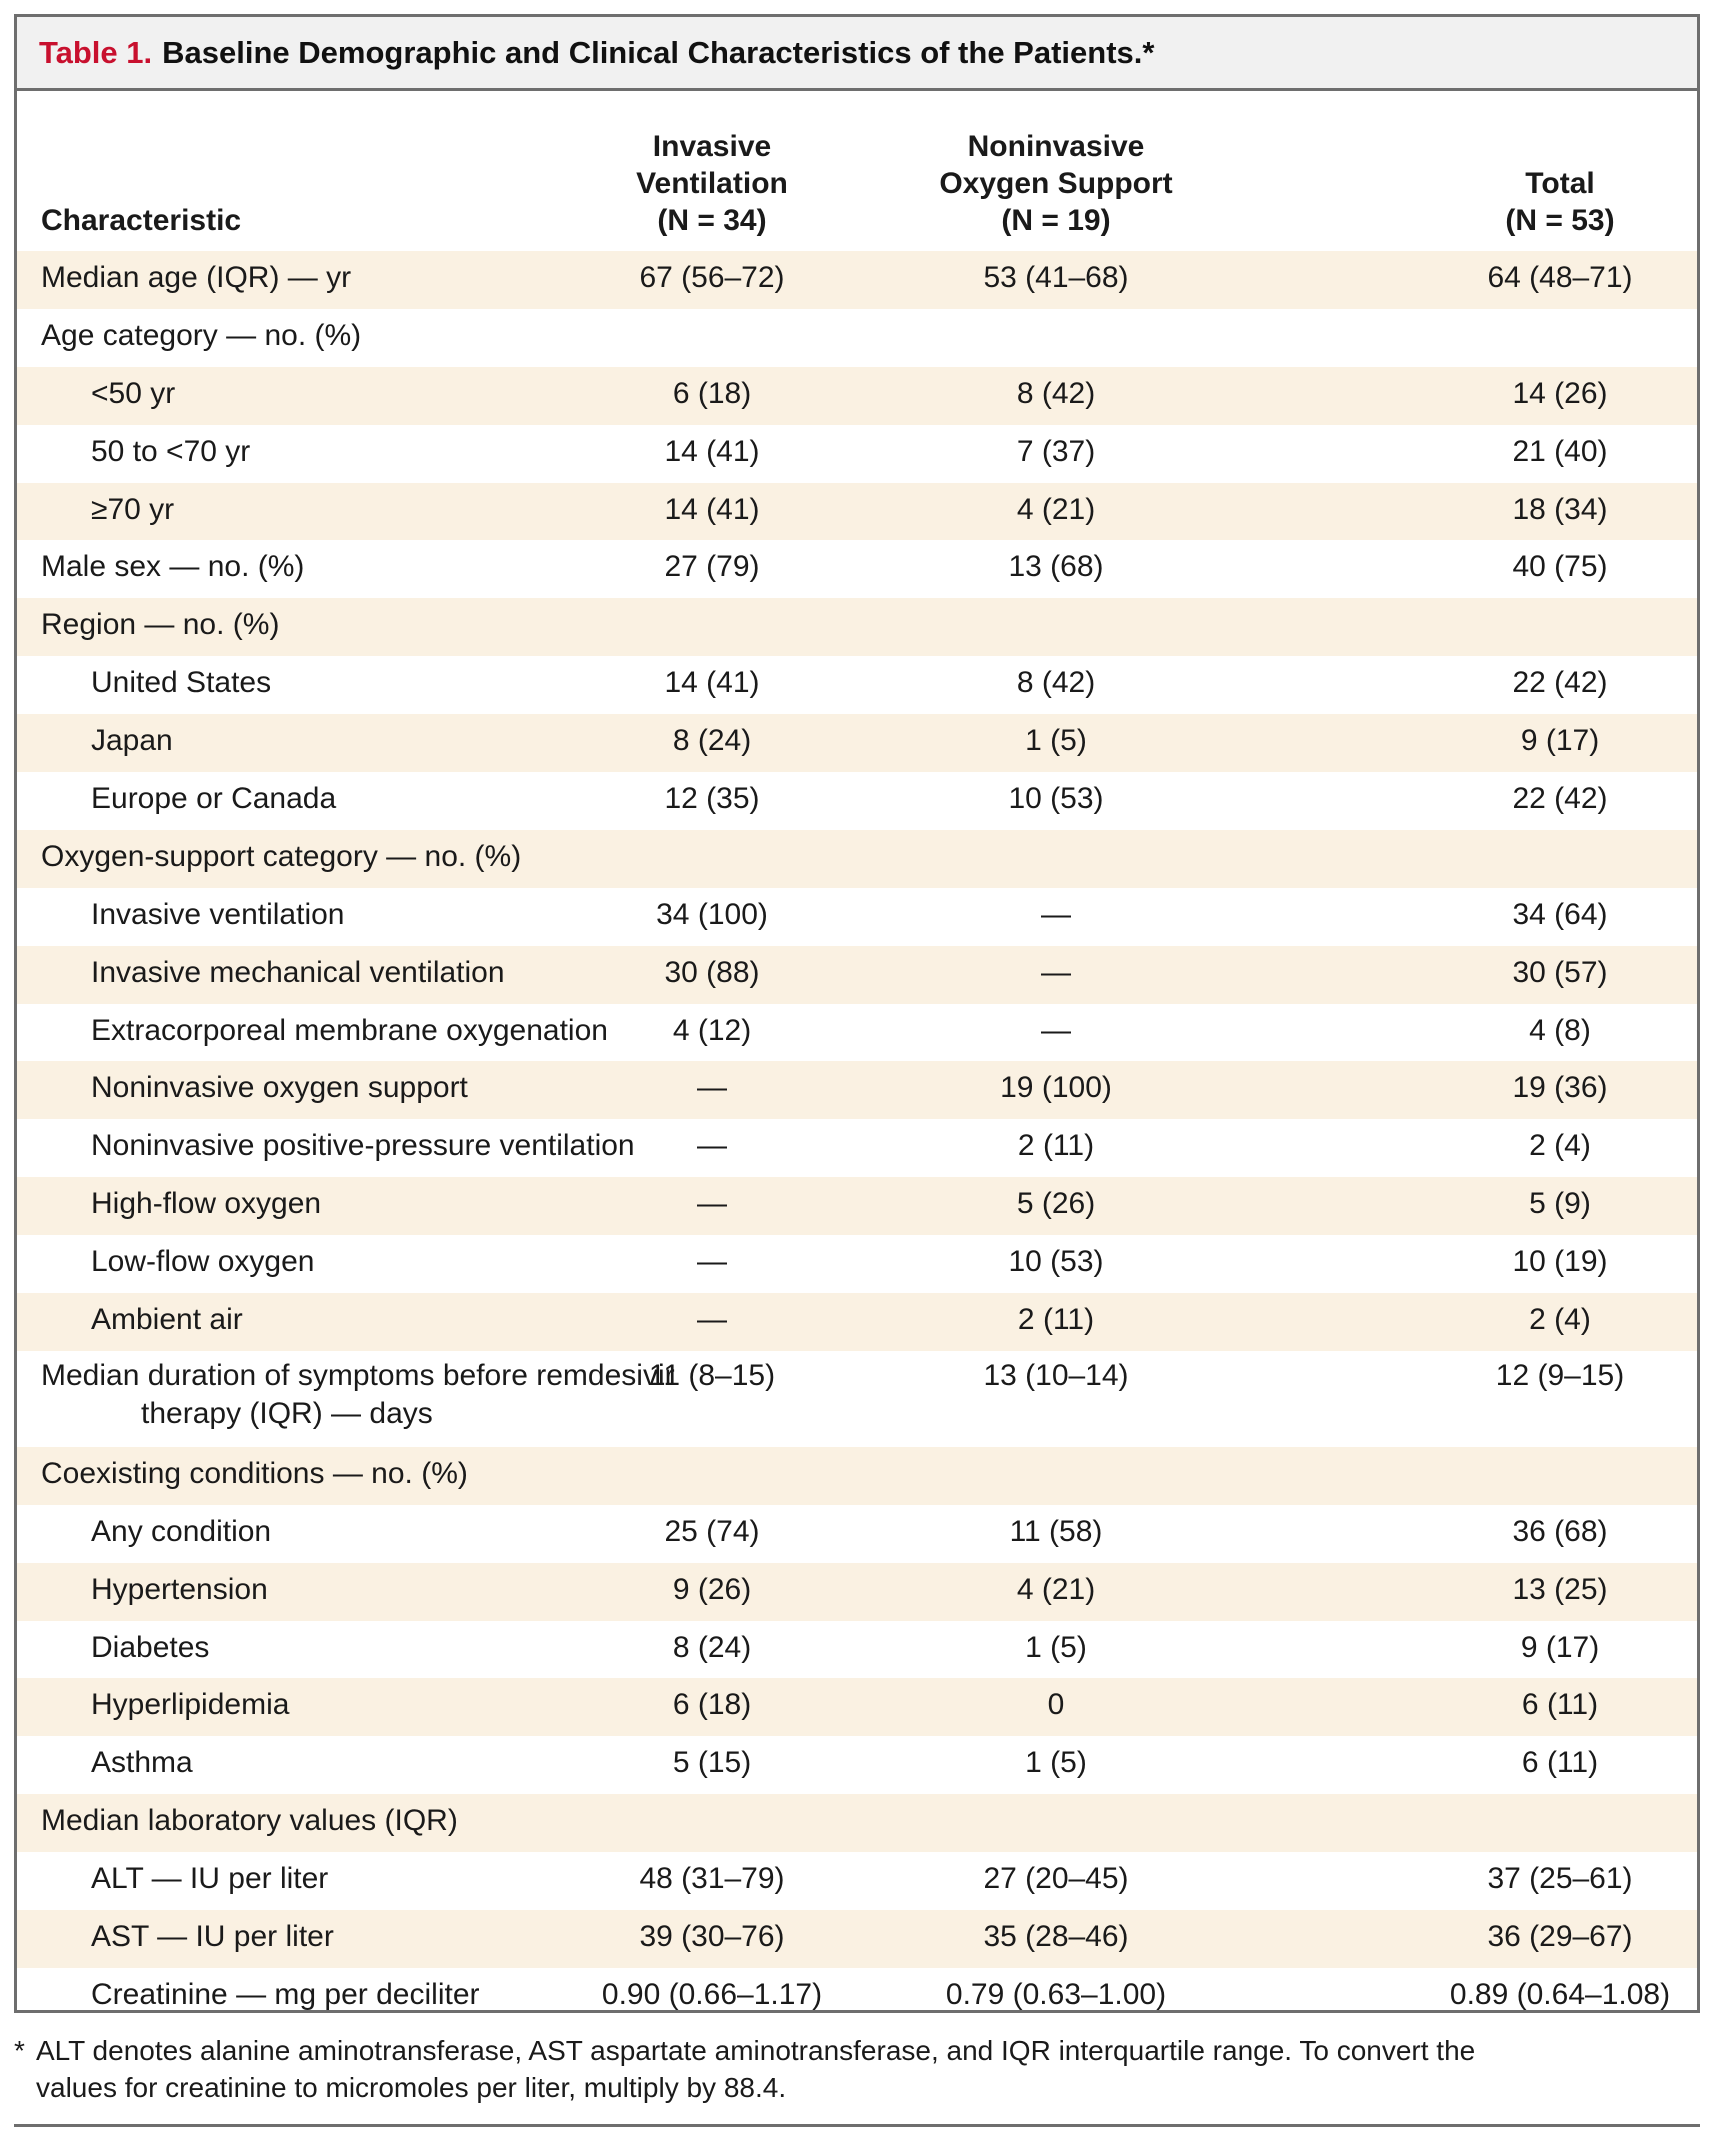 This screenshot has width=1711, height=2136. I want to click on row-label: ALT — IU per liter, so click(209, 1879).